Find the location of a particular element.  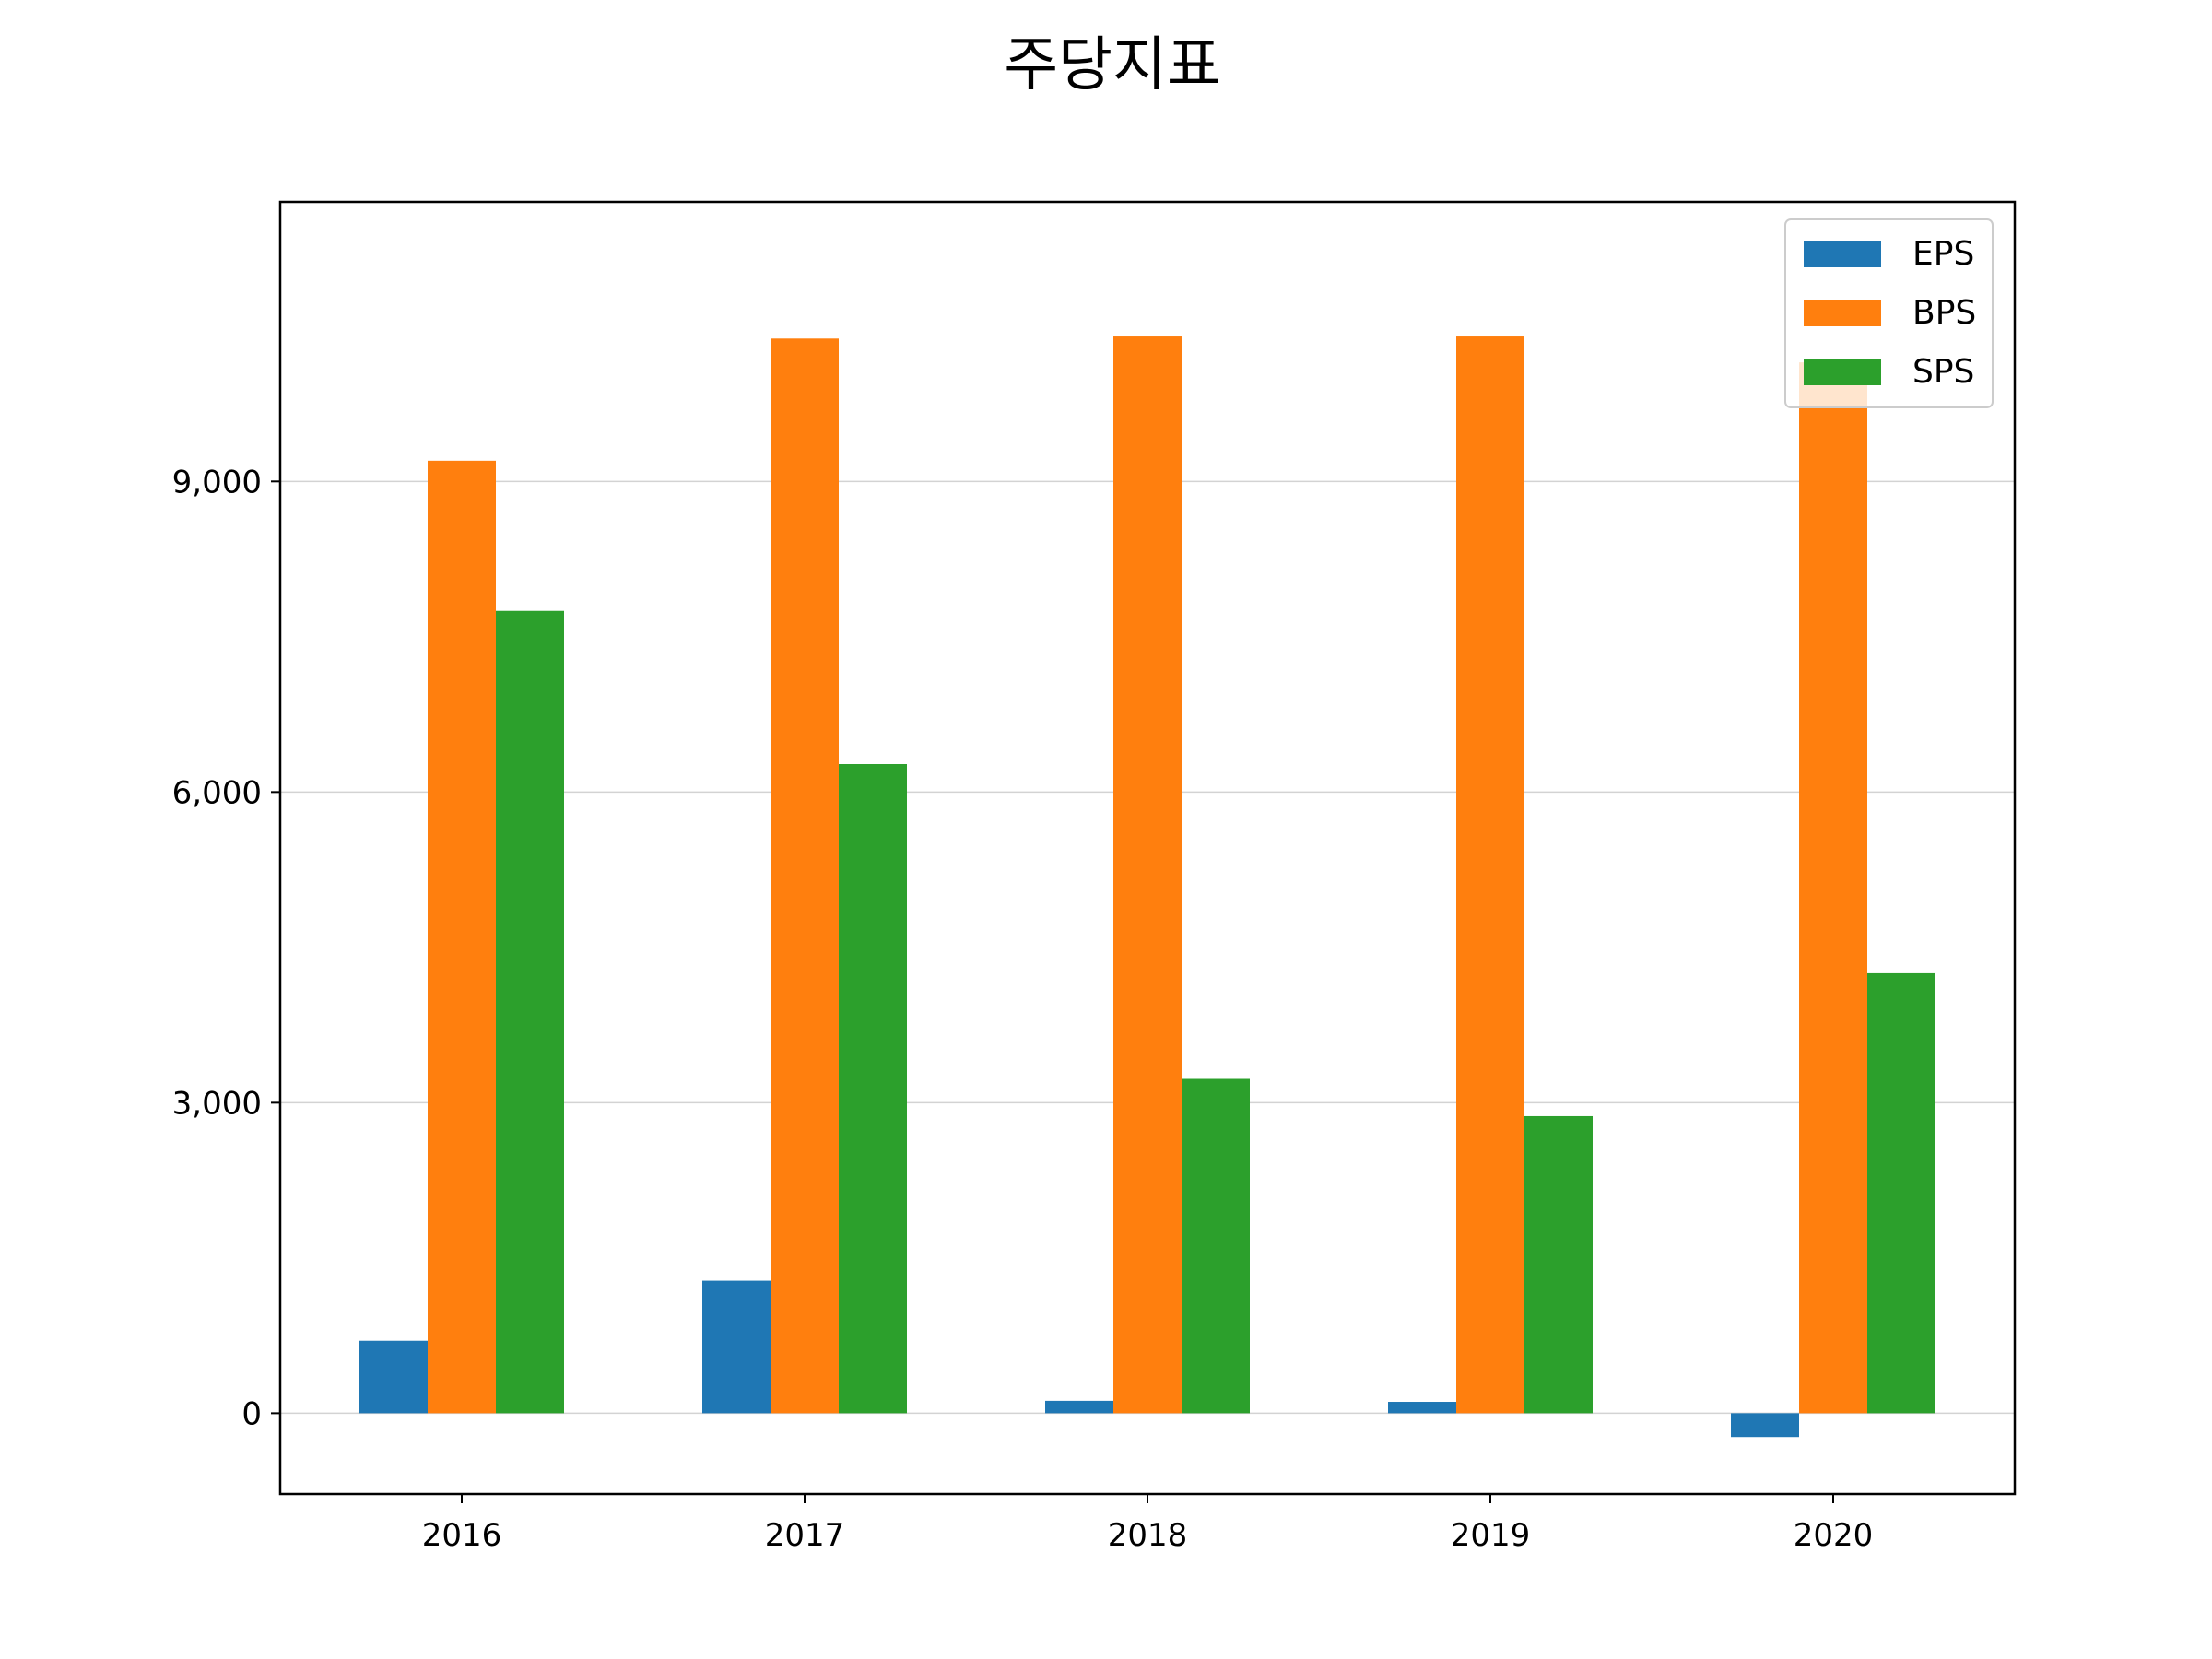

y-tick-label: 9,000 is located at coordinates (217, 482).